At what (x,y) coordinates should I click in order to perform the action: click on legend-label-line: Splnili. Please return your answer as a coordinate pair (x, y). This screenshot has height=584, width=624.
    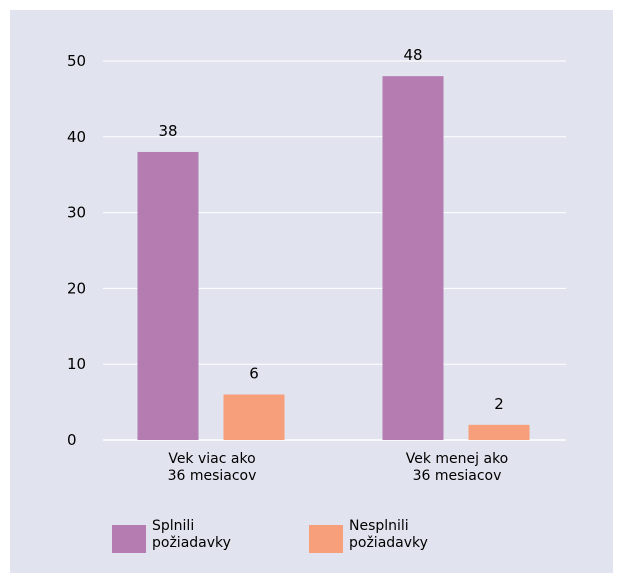
    Looking at the image, I should click on (173, 526).